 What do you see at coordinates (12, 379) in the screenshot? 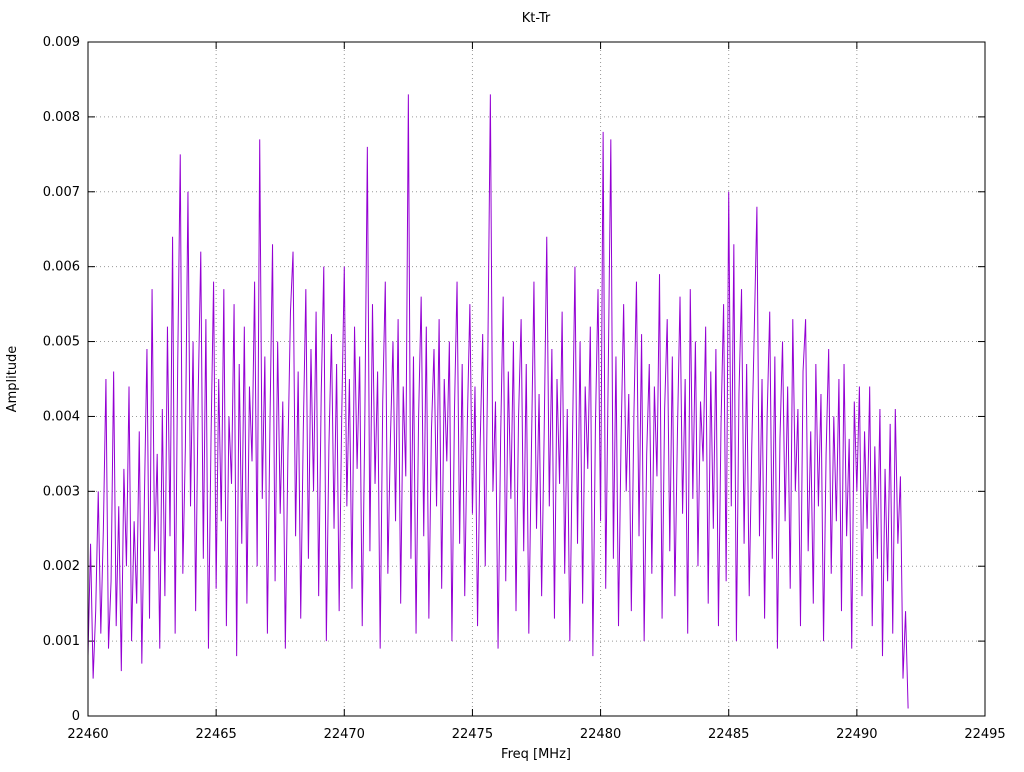
I see `y-axis-label: Amplitude` at bounding box center [12, 379].